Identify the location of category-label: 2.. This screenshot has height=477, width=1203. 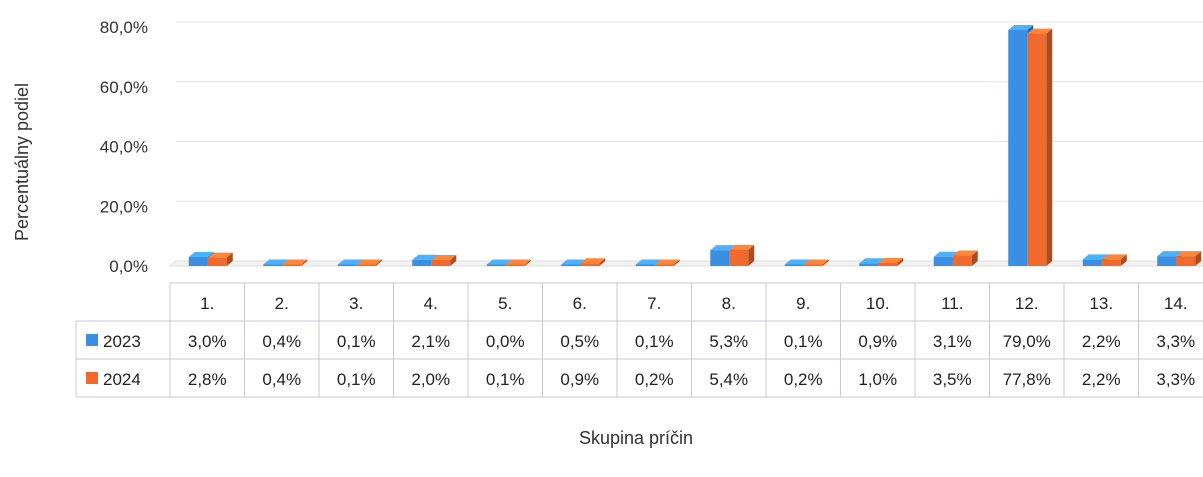
(282, 303).